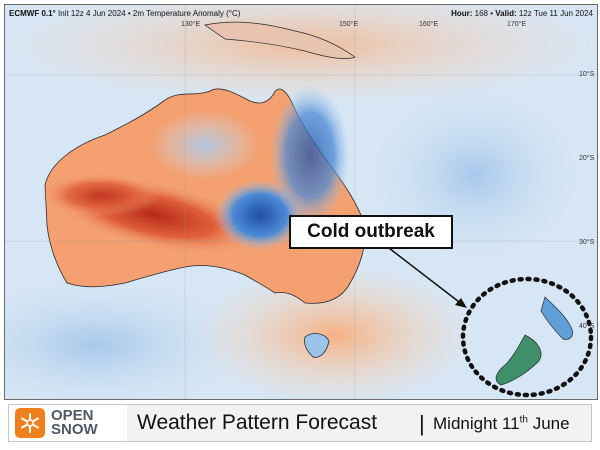 The height and width of the screenshot is (450, 600). Describe the element at coordinates (429, 24) in the screenshot. I see `longitude-label: 160°E` at that location.